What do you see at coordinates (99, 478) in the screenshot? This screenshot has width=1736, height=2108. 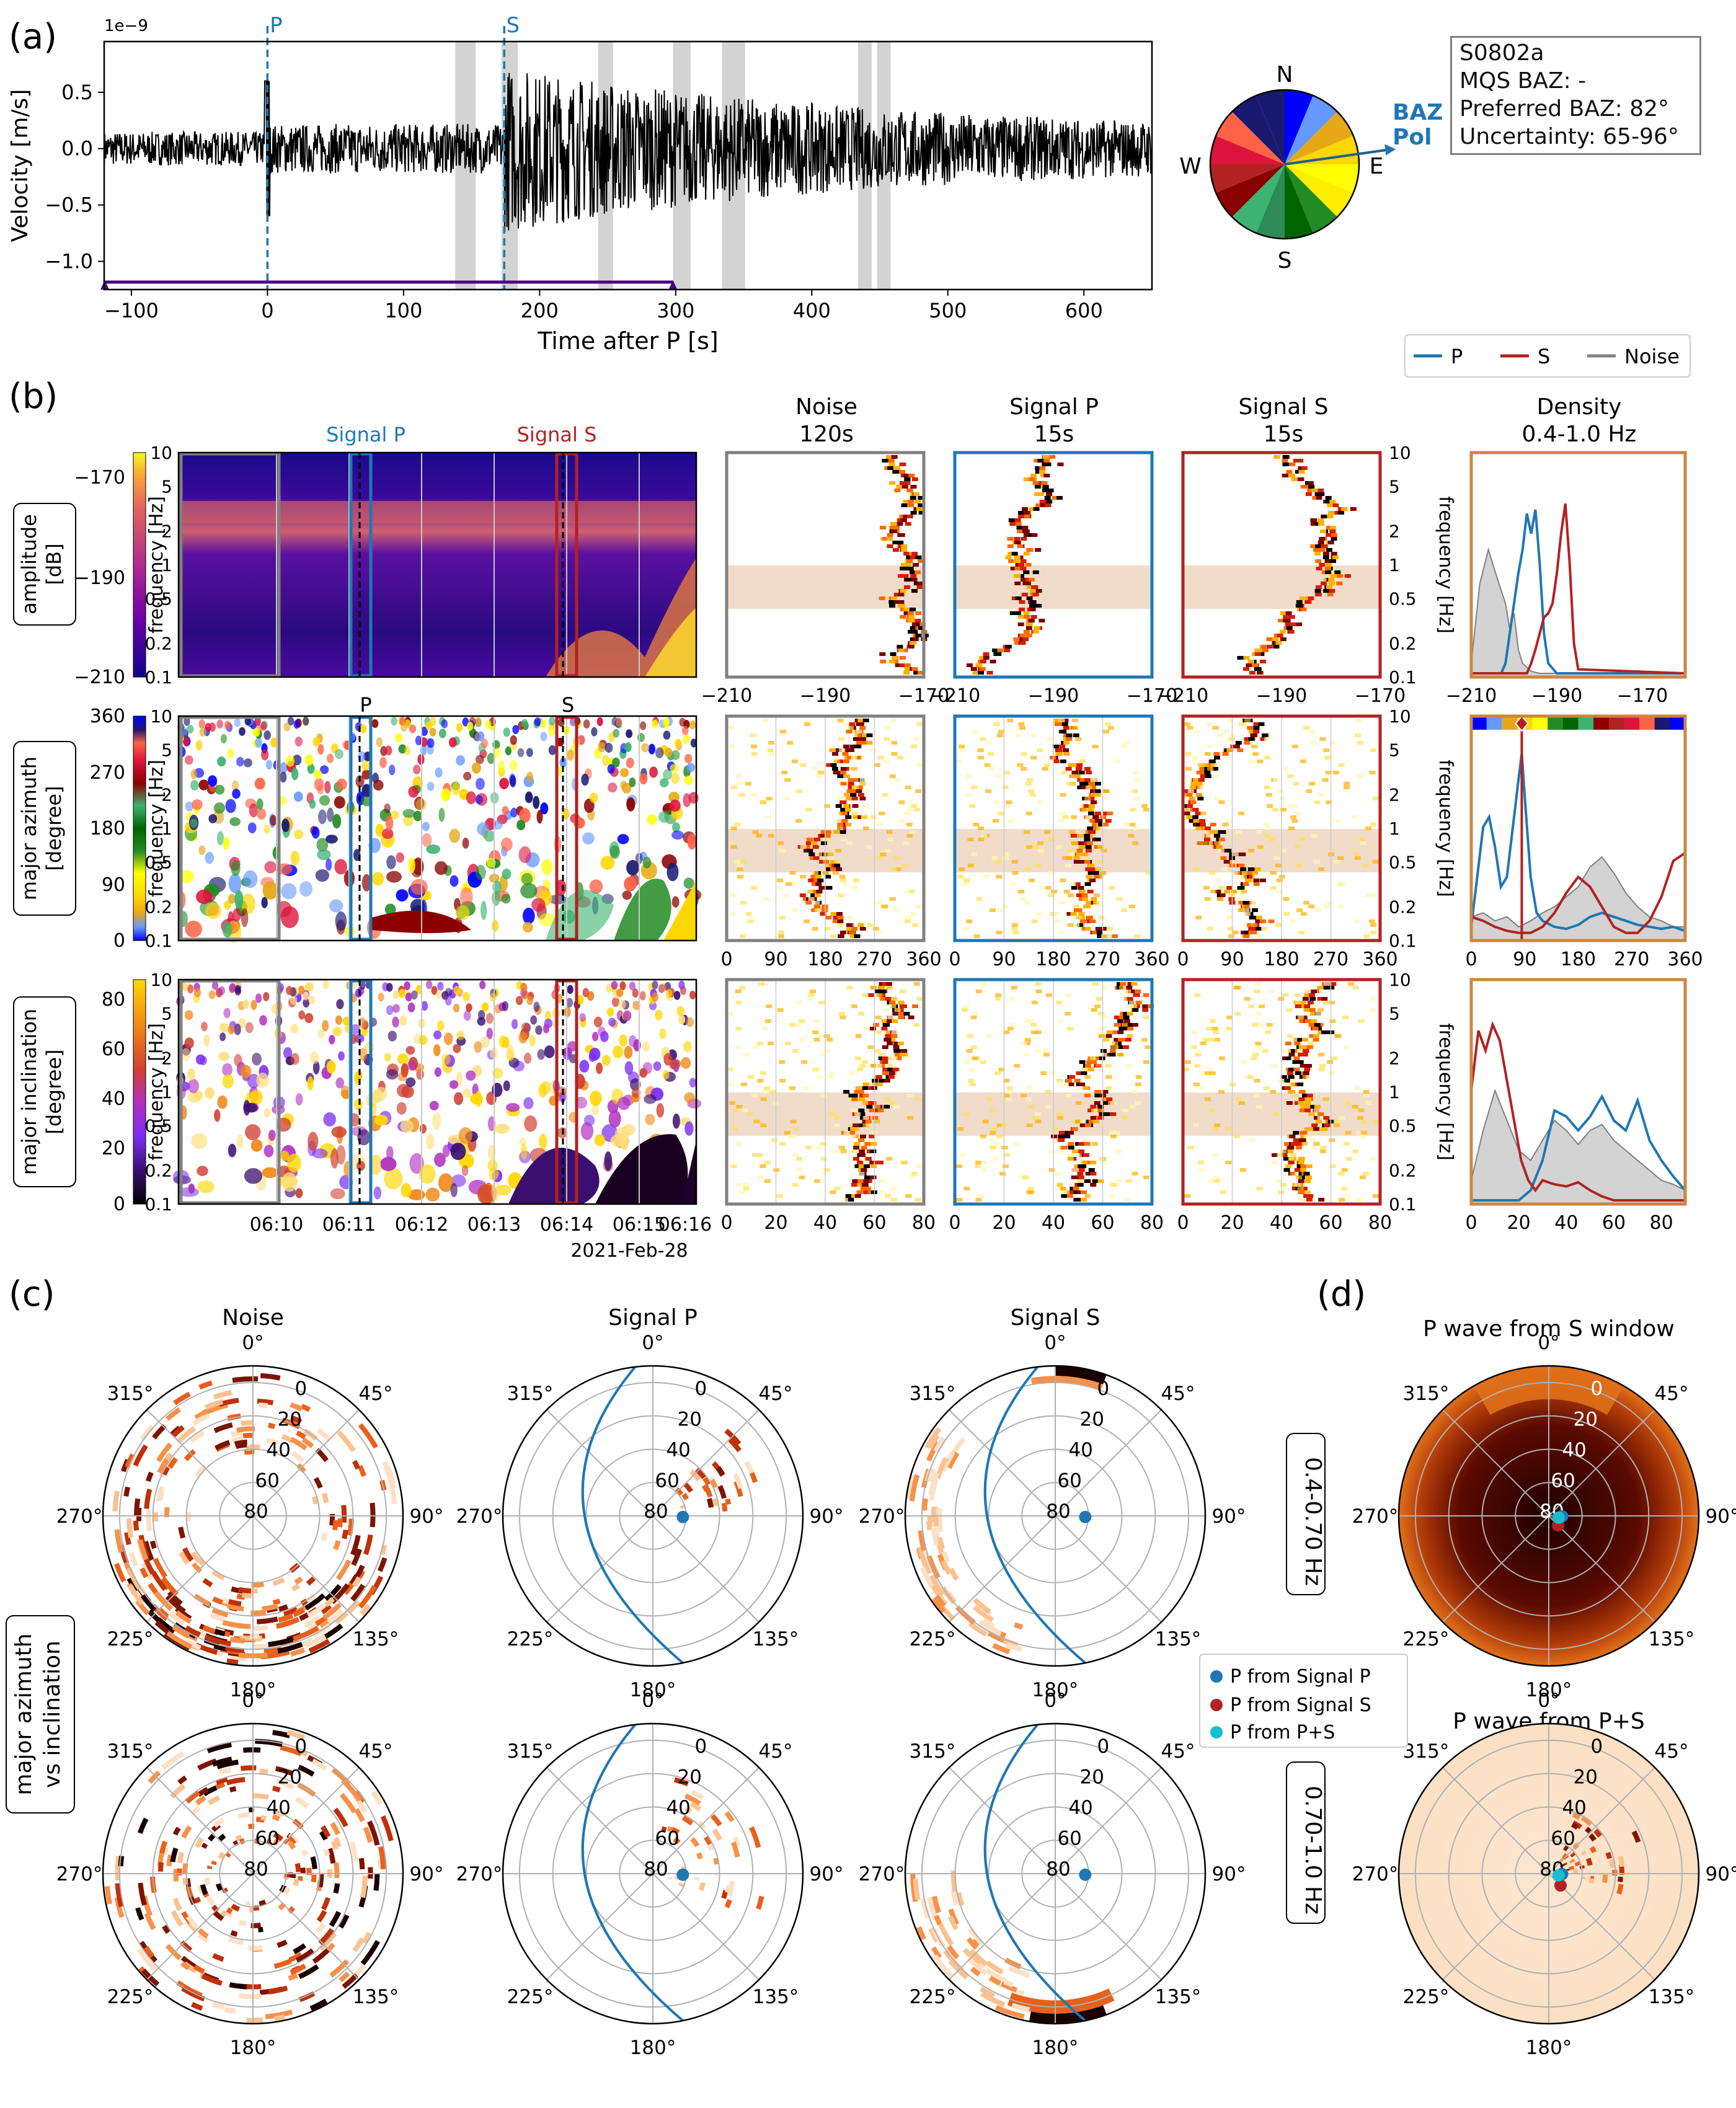 I see `svg-text: −170` at bounding box center [99, 478].